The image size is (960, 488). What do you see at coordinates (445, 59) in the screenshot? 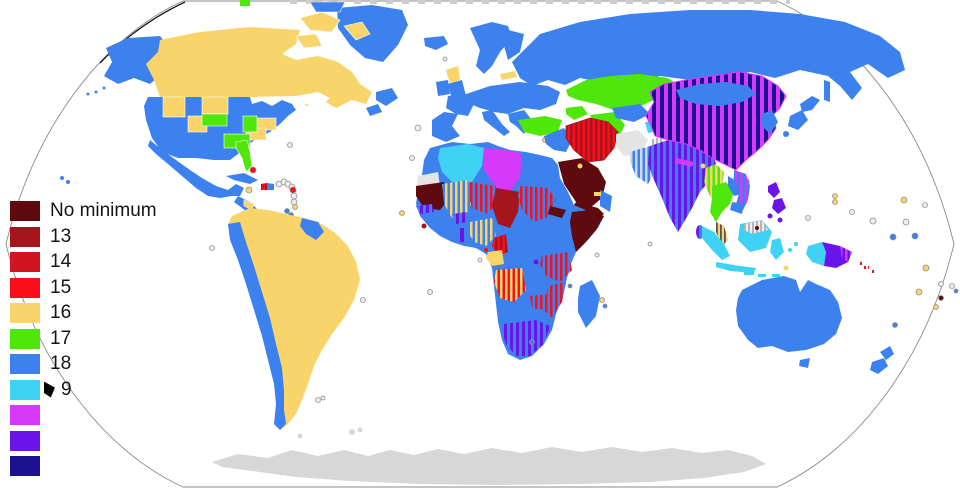
I see `region-faroe` at bounding box center [445, 59].